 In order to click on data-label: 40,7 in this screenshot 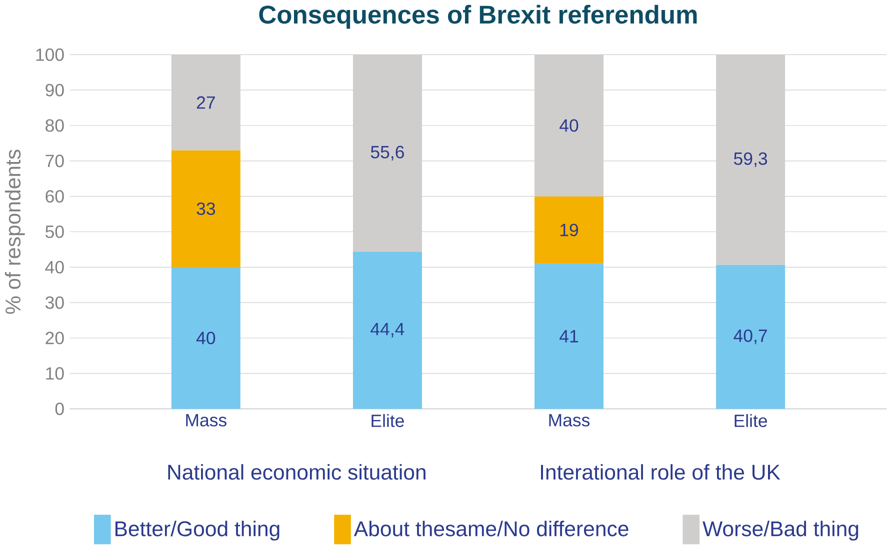, I will do `click(750, 336)`.